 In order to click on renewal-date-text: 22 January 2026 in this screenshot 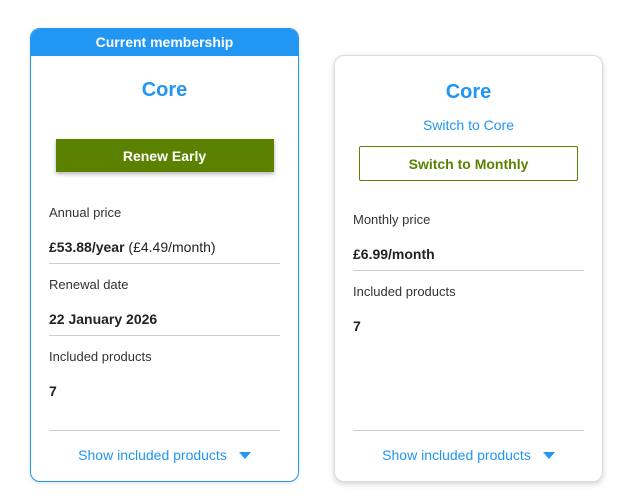, I will do `click(103, 319)`.